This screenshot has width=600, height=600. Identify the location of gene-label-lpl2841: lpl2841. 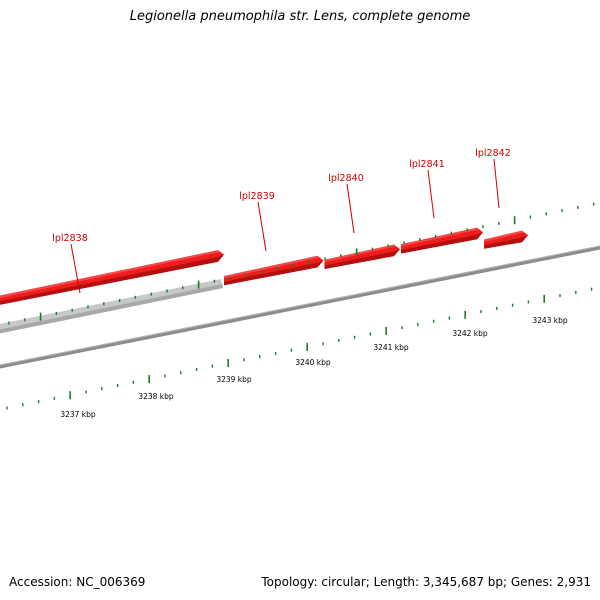
(427, 164).